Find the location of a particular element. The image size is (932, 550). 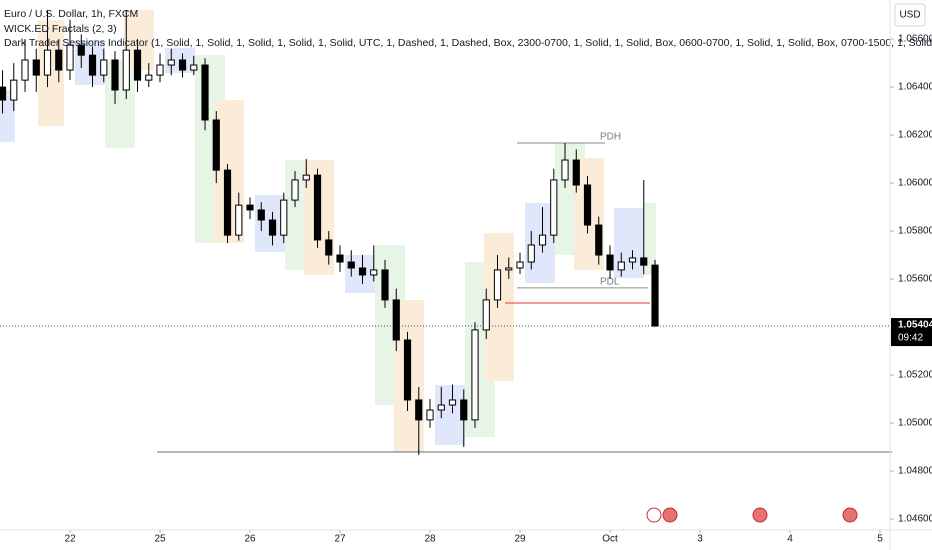

y-tick-label: 1.04600 is located at coordinates (915, 519).